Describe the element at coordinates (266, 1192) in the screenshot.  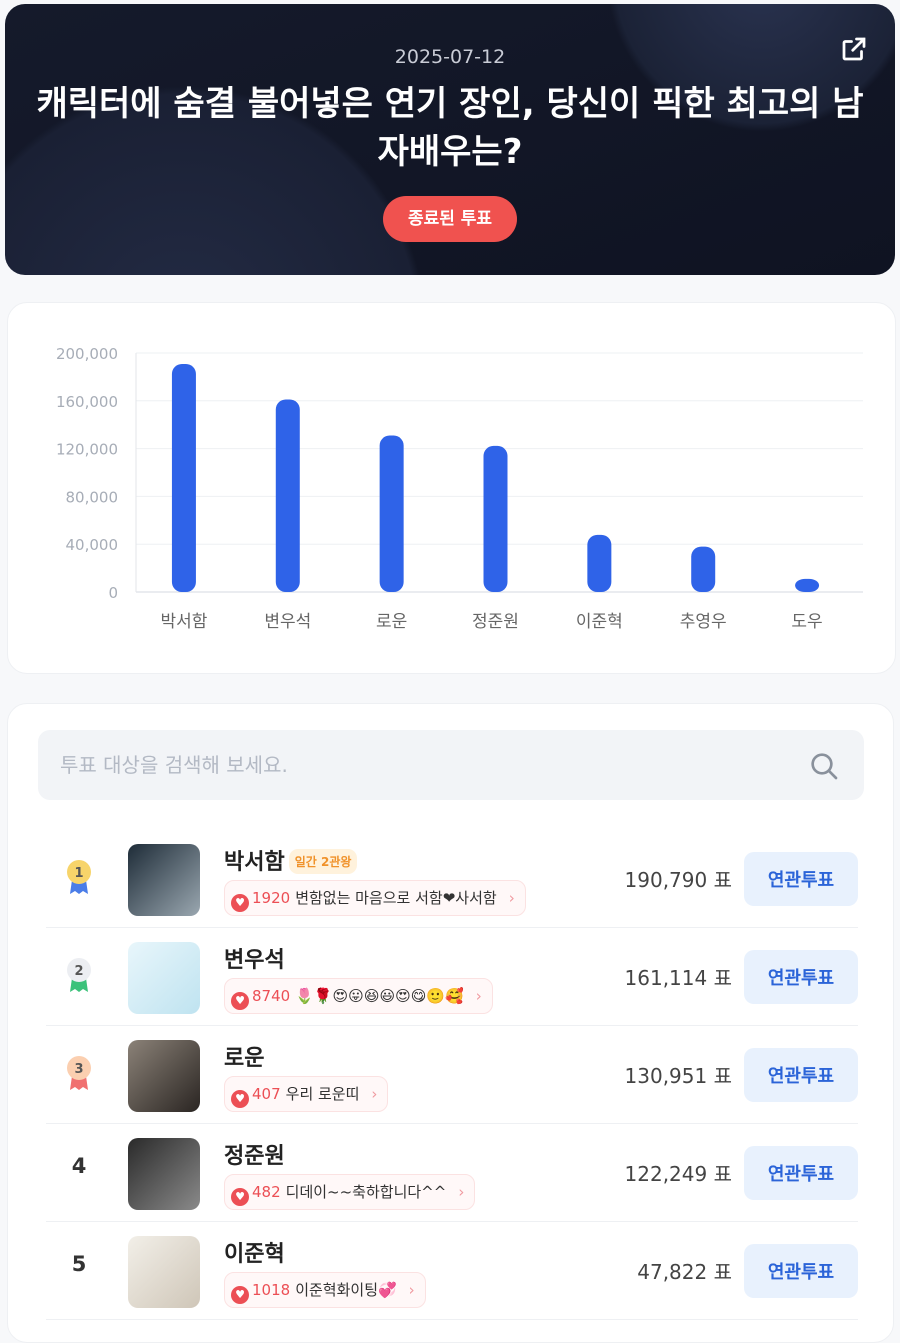
I see `cheer-count: 482` at that location.